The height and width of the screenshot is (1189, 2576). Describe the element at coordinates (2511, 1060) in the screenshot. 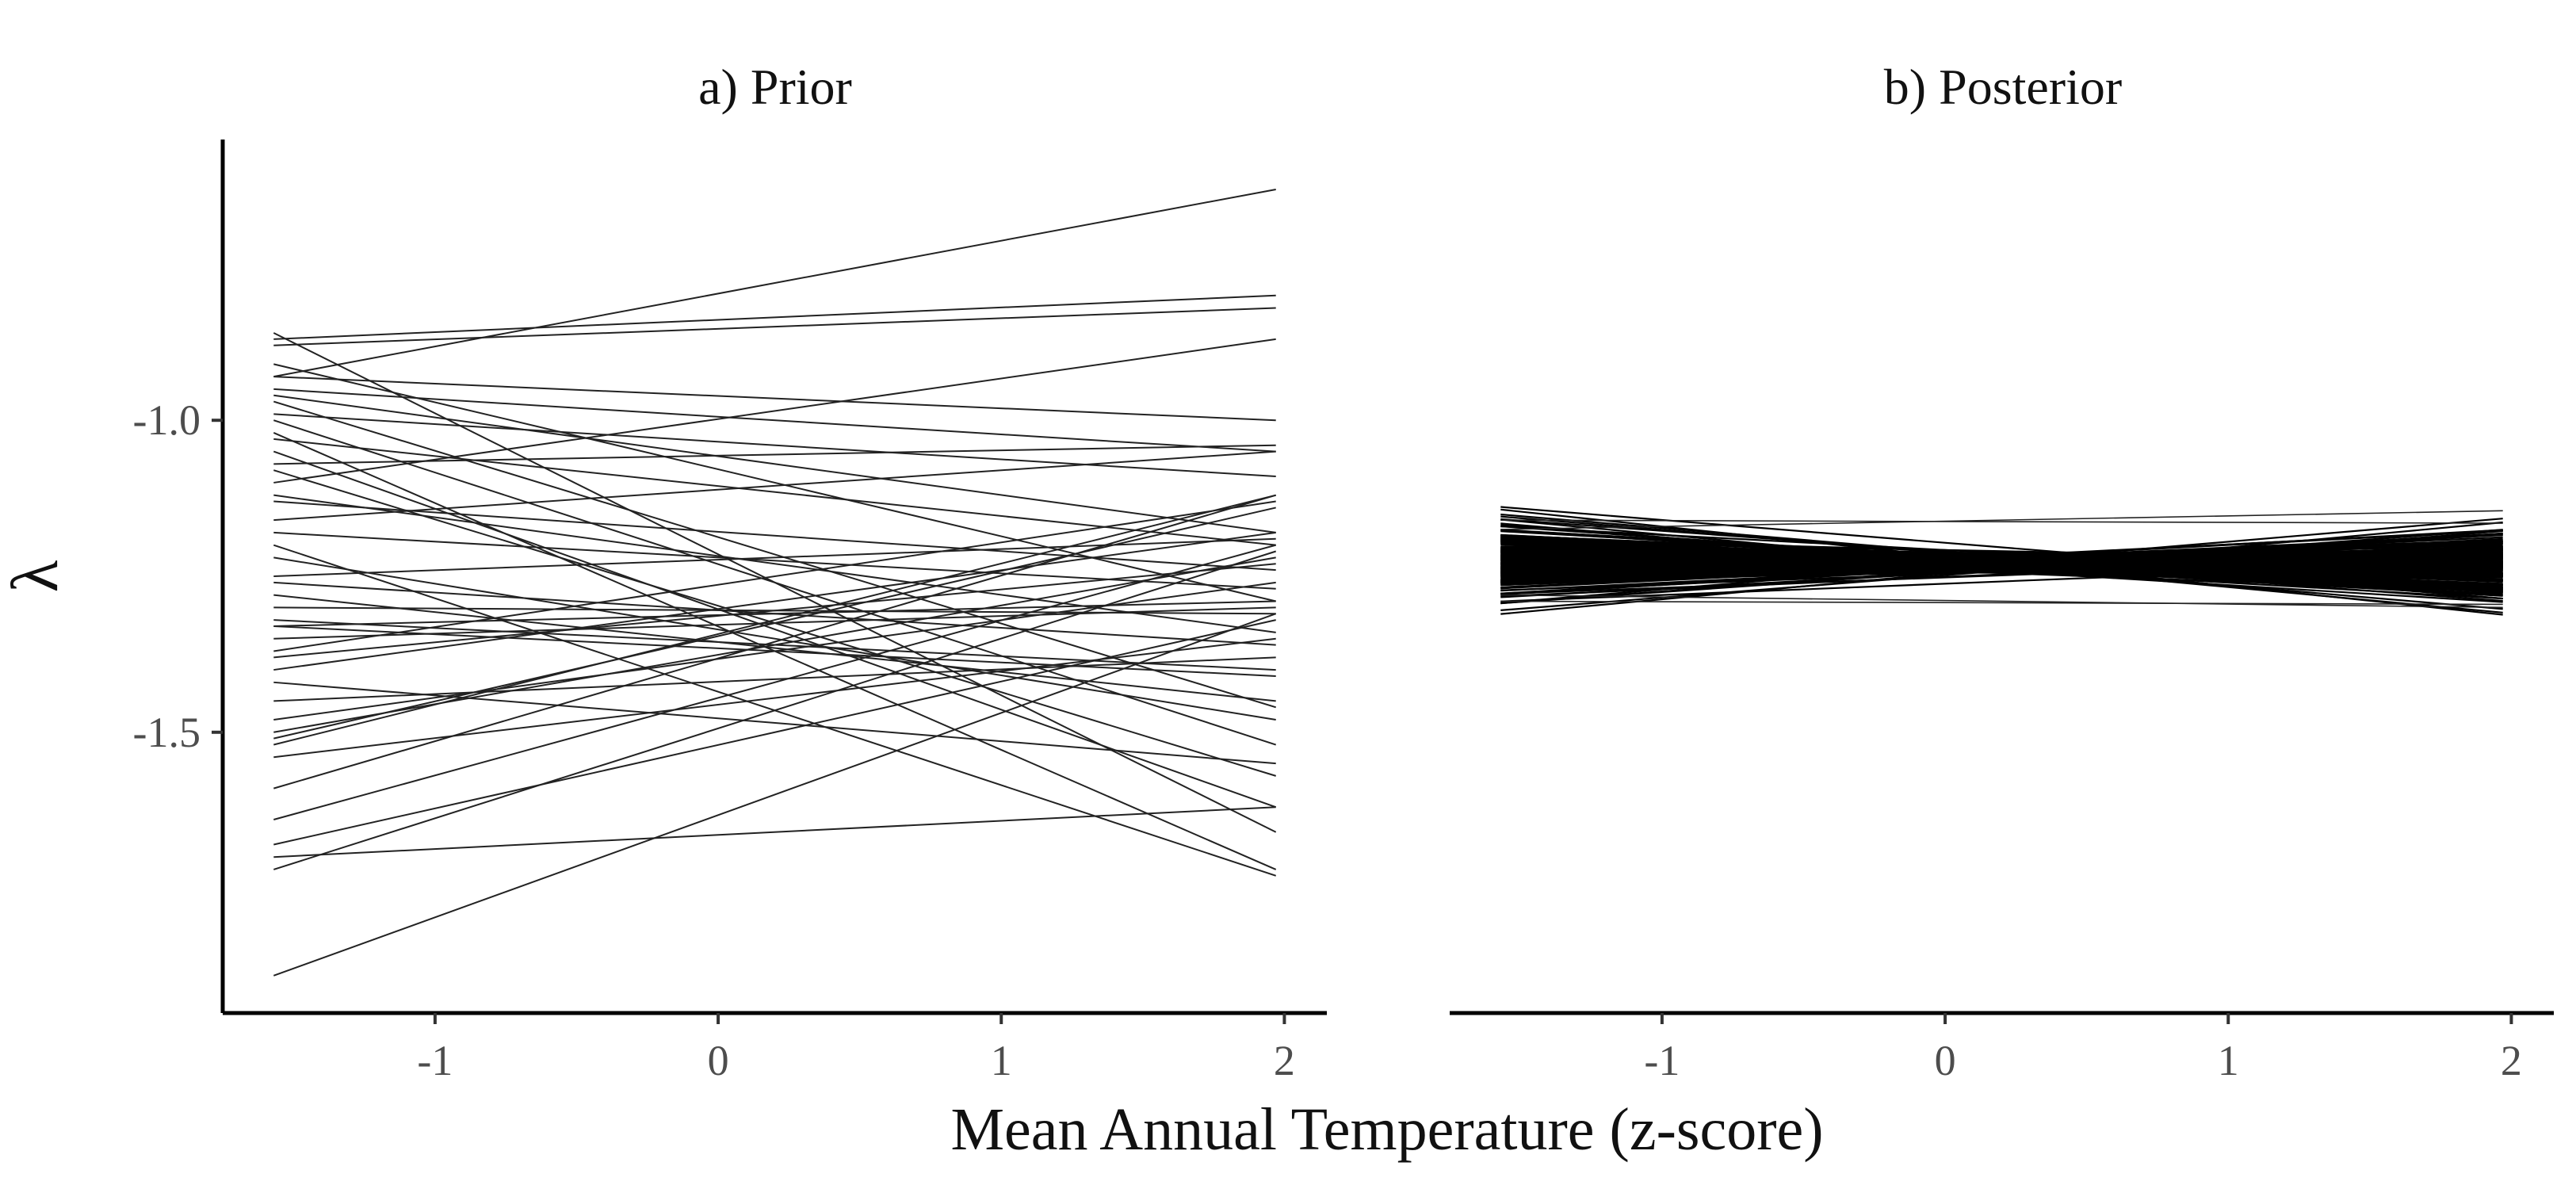

I see `x-tick-label-posterior-3: 2` at that location.